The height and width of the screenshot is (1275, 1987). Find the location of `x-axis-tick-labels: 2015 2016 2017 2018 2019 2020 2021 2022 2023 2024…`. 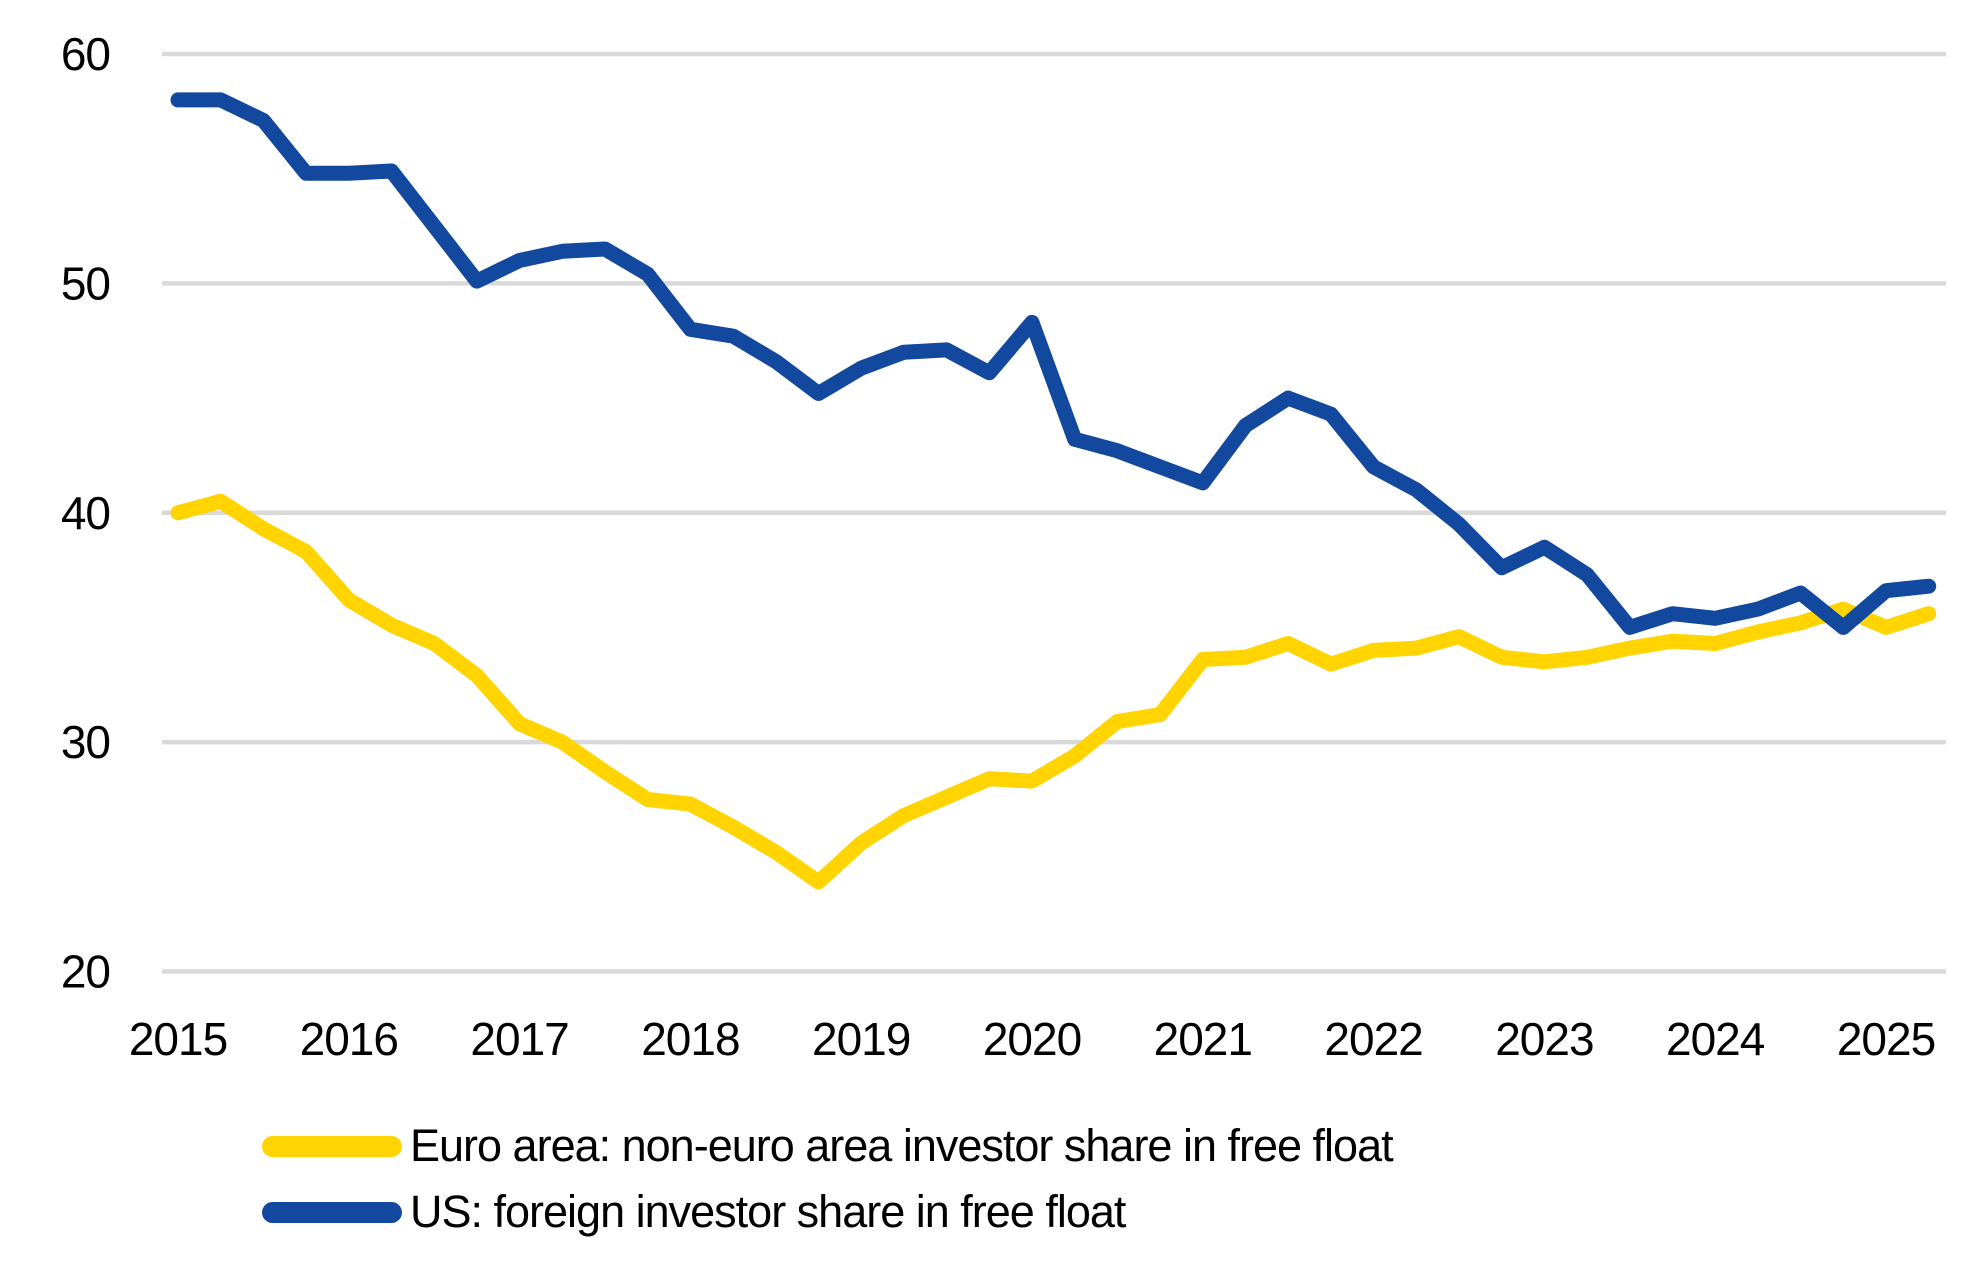

x-axis-tick-labels: 2015 2016 2017 2018 2019 2020 2021 2022 2023 2024… is located at coordinates (1032, 1039).